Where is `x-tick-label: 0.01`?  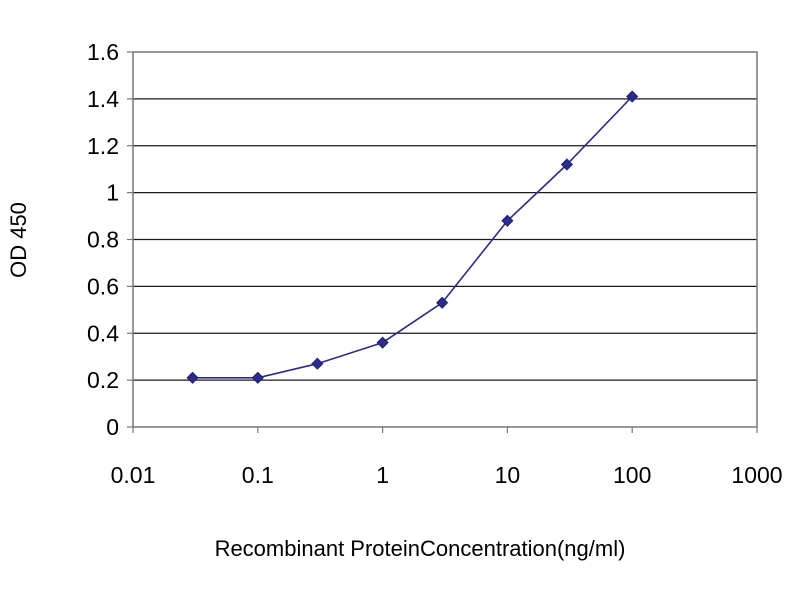 x-tick-label: 0.01 is located at coordinates (133, 475).